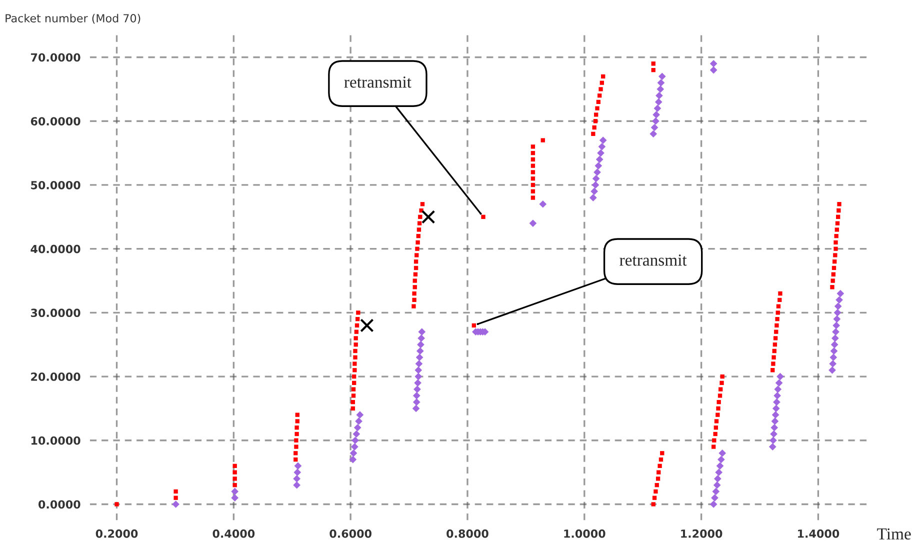 This screenshot has width=917, height=554. I want to click on y-tick-label: 60.0000, so click(55, 121).